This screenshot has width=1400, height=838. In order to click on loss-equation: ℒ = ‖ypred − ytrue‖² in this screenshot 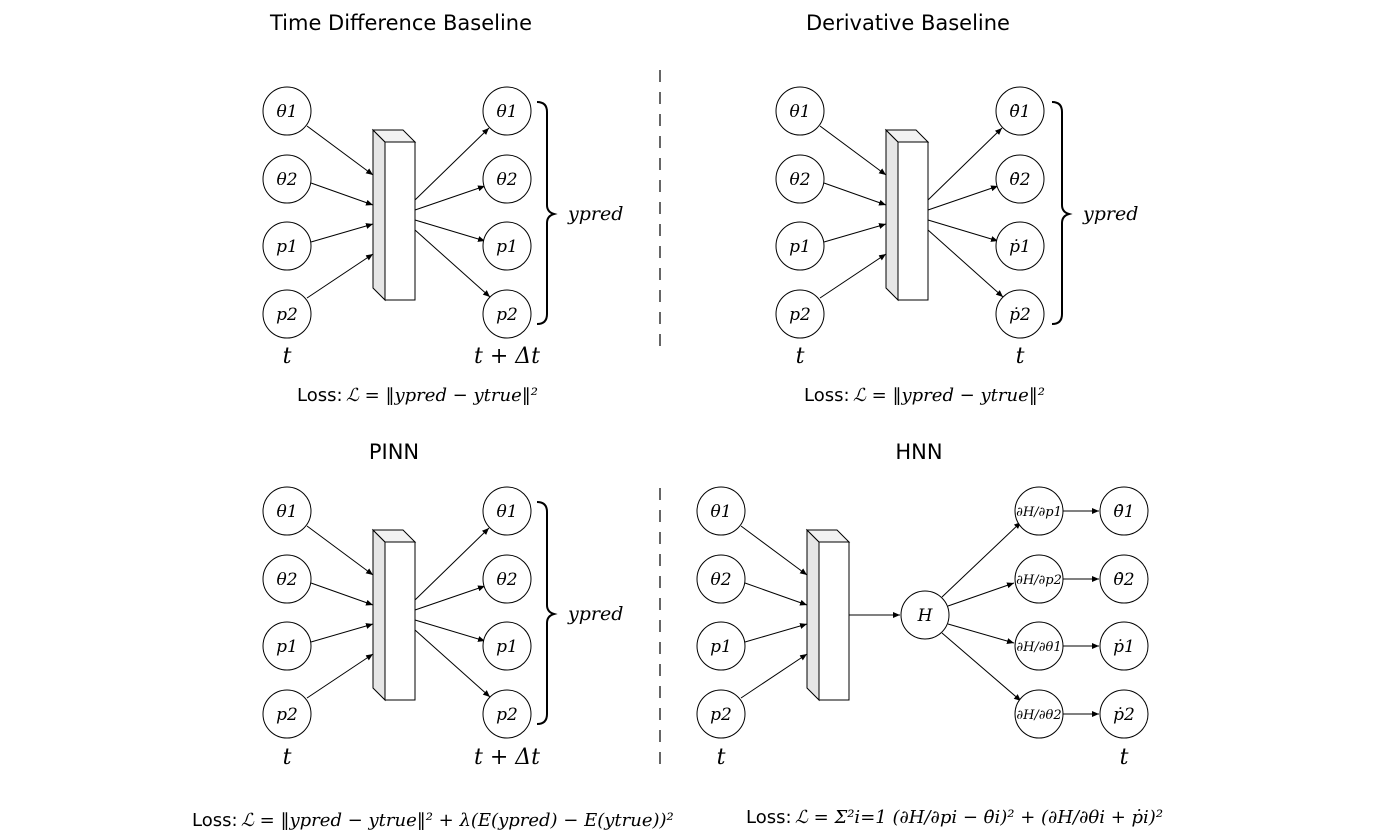, I will do `click(442, 395)`.